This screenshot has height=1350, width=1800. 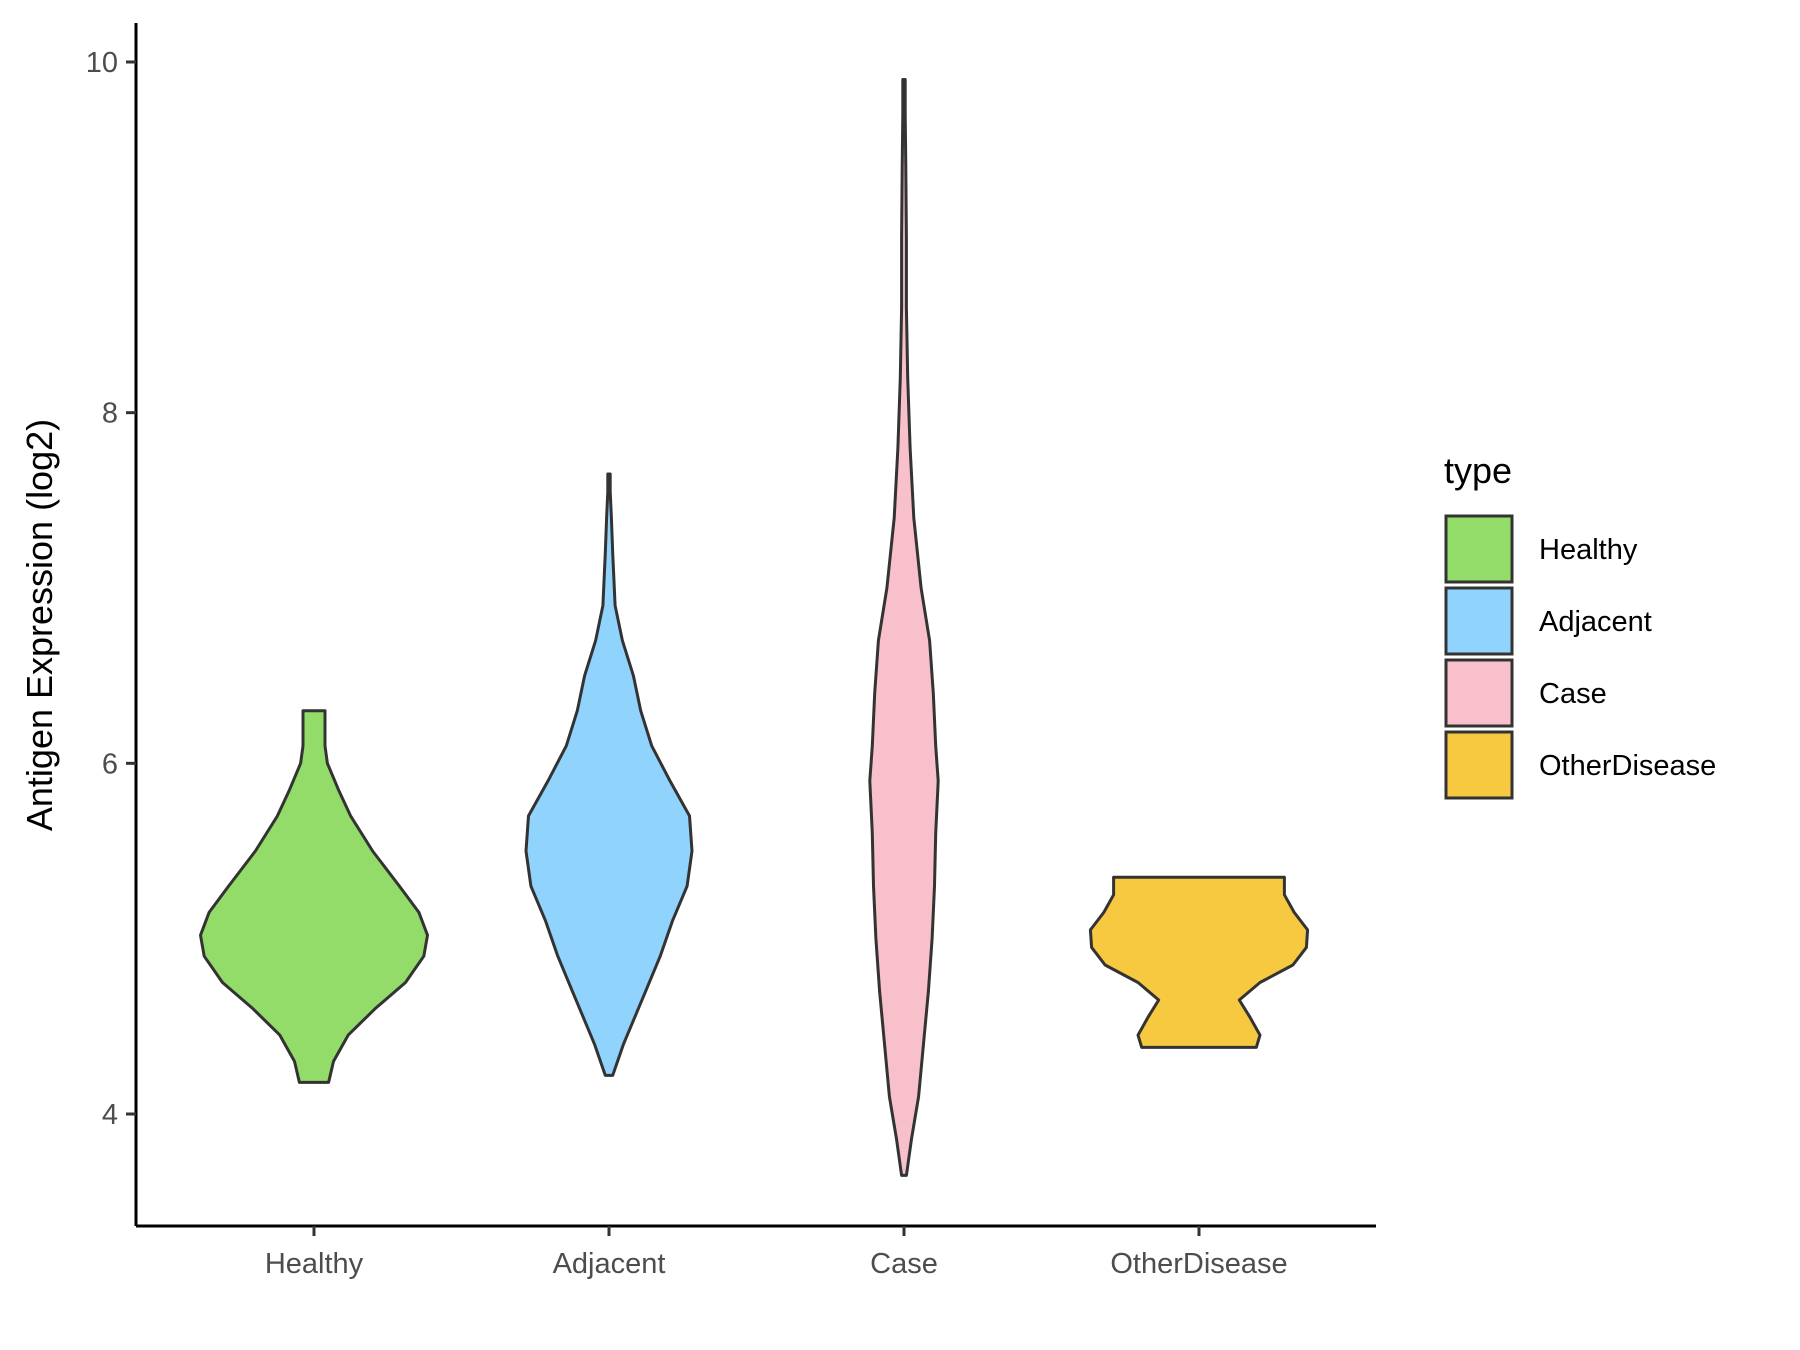 What do you see at coordinates (904, 1264) in the screenshot?
I see `x-tick-label: Case` at bounding box center [904, 1264].